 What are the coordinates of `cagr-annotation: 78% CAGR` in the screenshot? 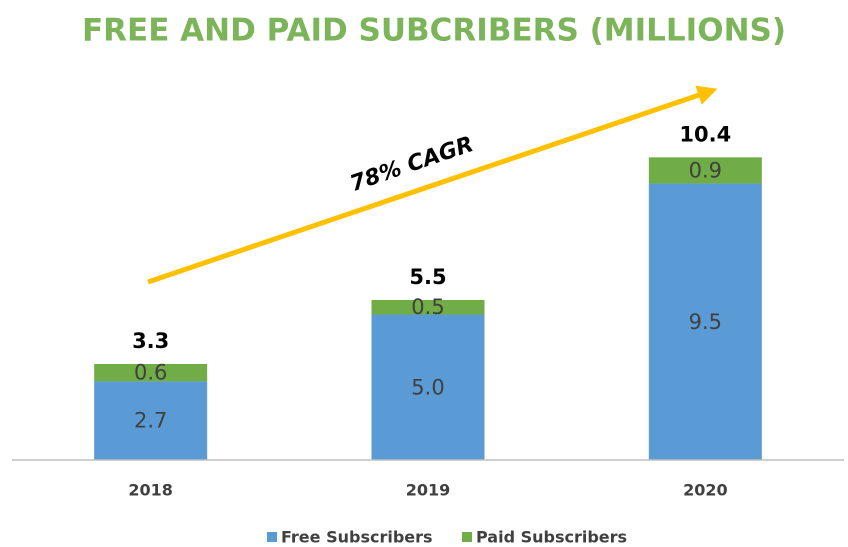 It's located at (412, 164).